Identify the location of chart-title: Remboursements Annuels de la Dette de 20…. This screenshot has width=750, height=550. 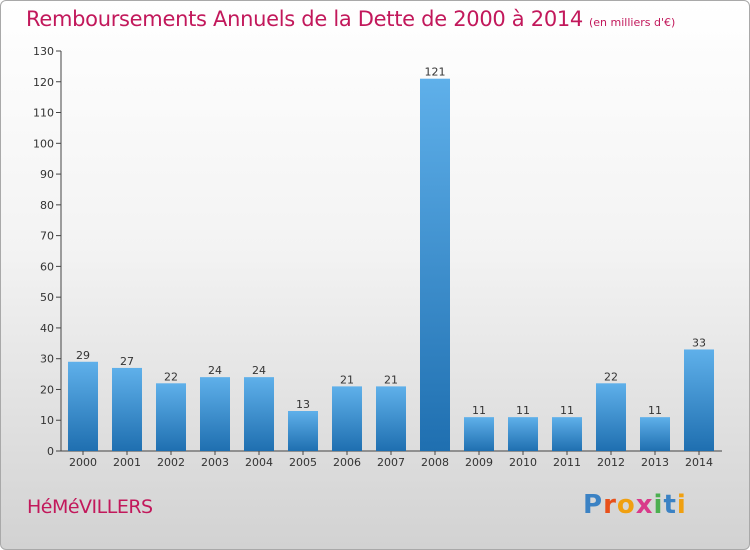
(350, 19).